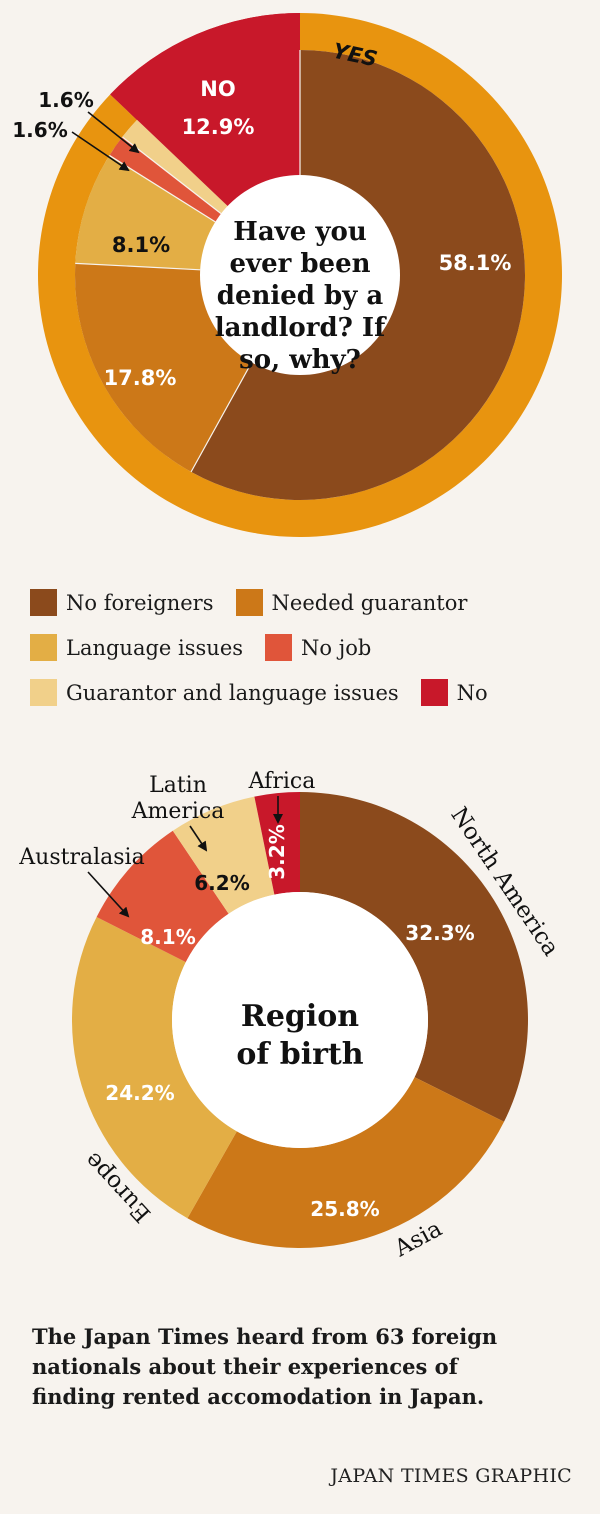  I want to click on footnote-line: finding rented accomodation in Japan., so click(258, 1396).